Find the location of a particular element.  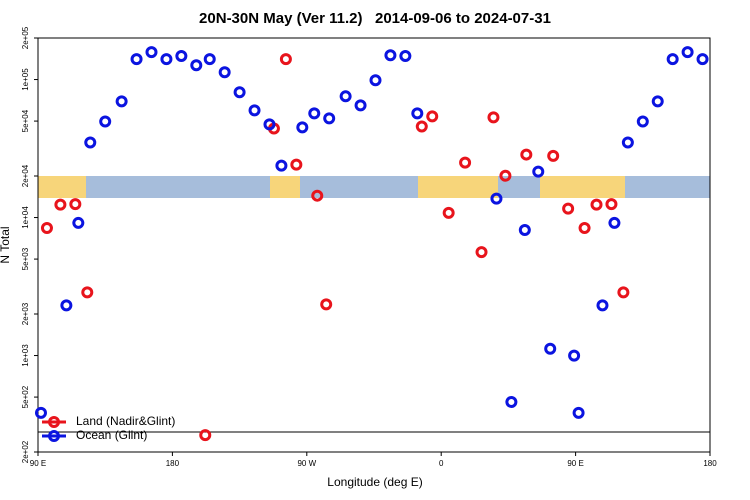

y-tick-label: 2e+04 is located at coordinates (25, 175).